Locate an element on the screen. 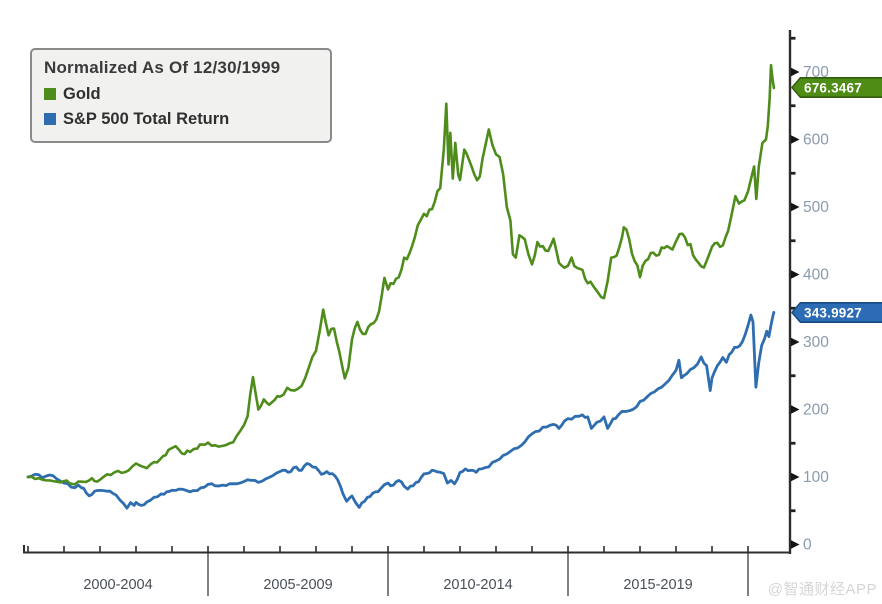  gold-last-value-badge: 676.3467 is located at coordinates (836, 87).